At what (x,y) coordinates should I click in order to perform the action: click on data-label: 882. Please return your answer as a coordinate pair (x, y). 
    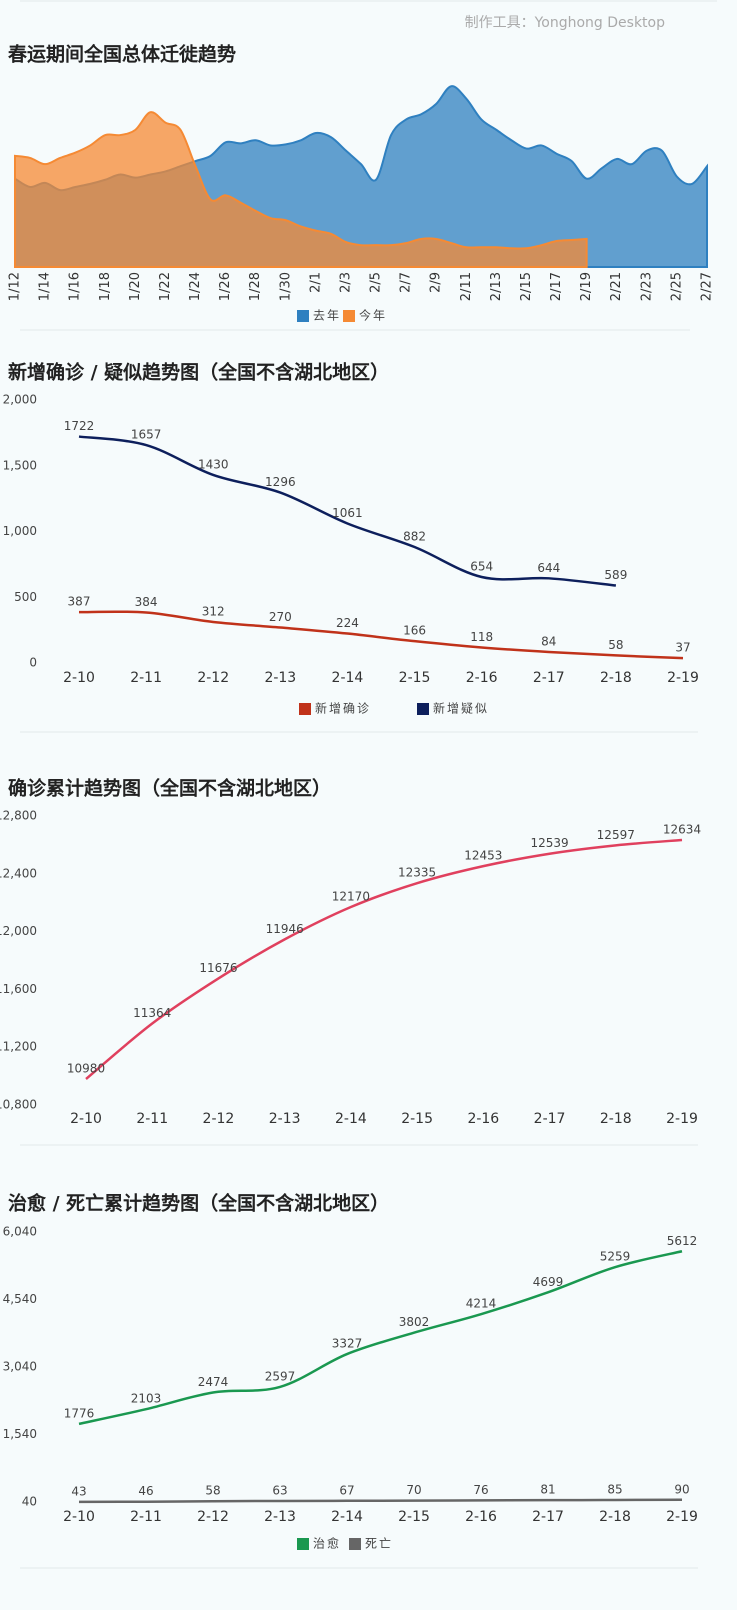
    Looking at the image, I should click on (414, 537).